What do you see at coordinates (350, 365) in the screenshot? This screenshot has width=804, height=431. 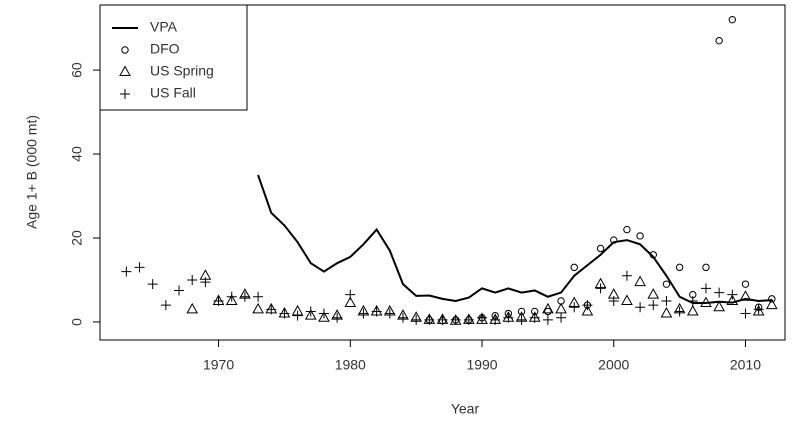 I see `x-tick-label: 1980` at bounding box center [350, 365].